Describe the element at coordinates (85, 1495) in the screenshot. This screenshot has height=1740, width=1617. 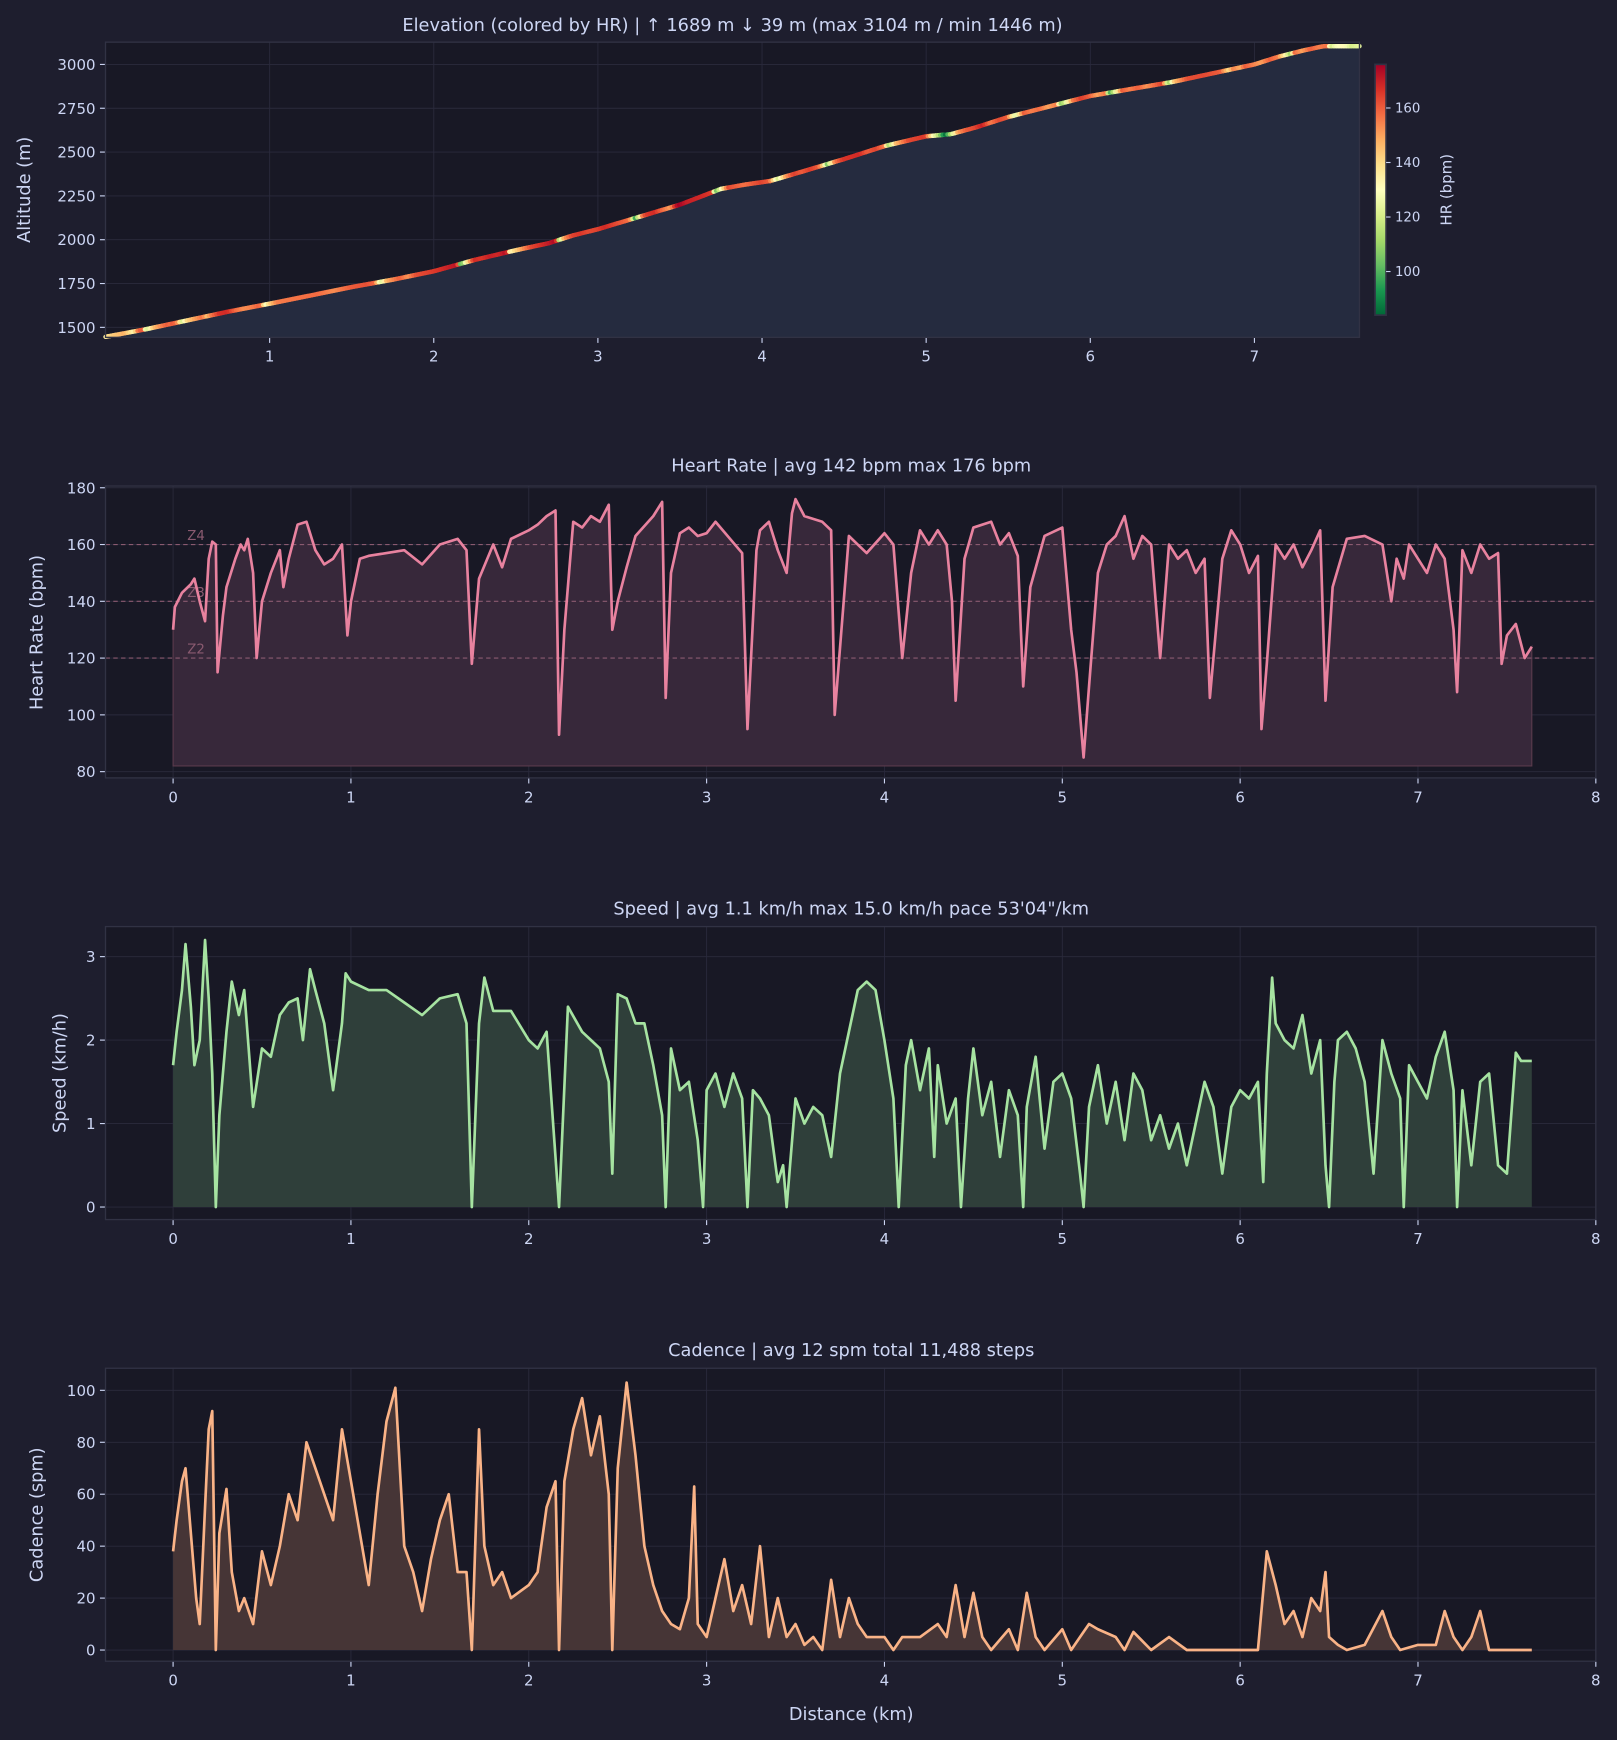
I see `y-tick-label: 60` at that location.